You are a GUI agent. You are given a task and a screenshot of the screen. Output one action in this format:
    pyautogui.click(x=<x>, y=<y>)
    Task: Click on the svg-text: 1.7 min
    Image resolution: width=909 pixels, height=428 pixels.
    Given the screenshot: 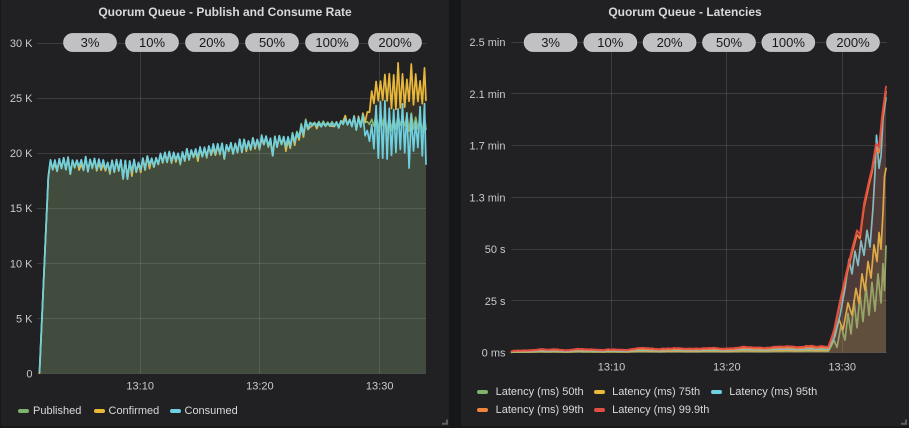 What is the action you would take?
    pyautogui.click(x=487, y=147)
    